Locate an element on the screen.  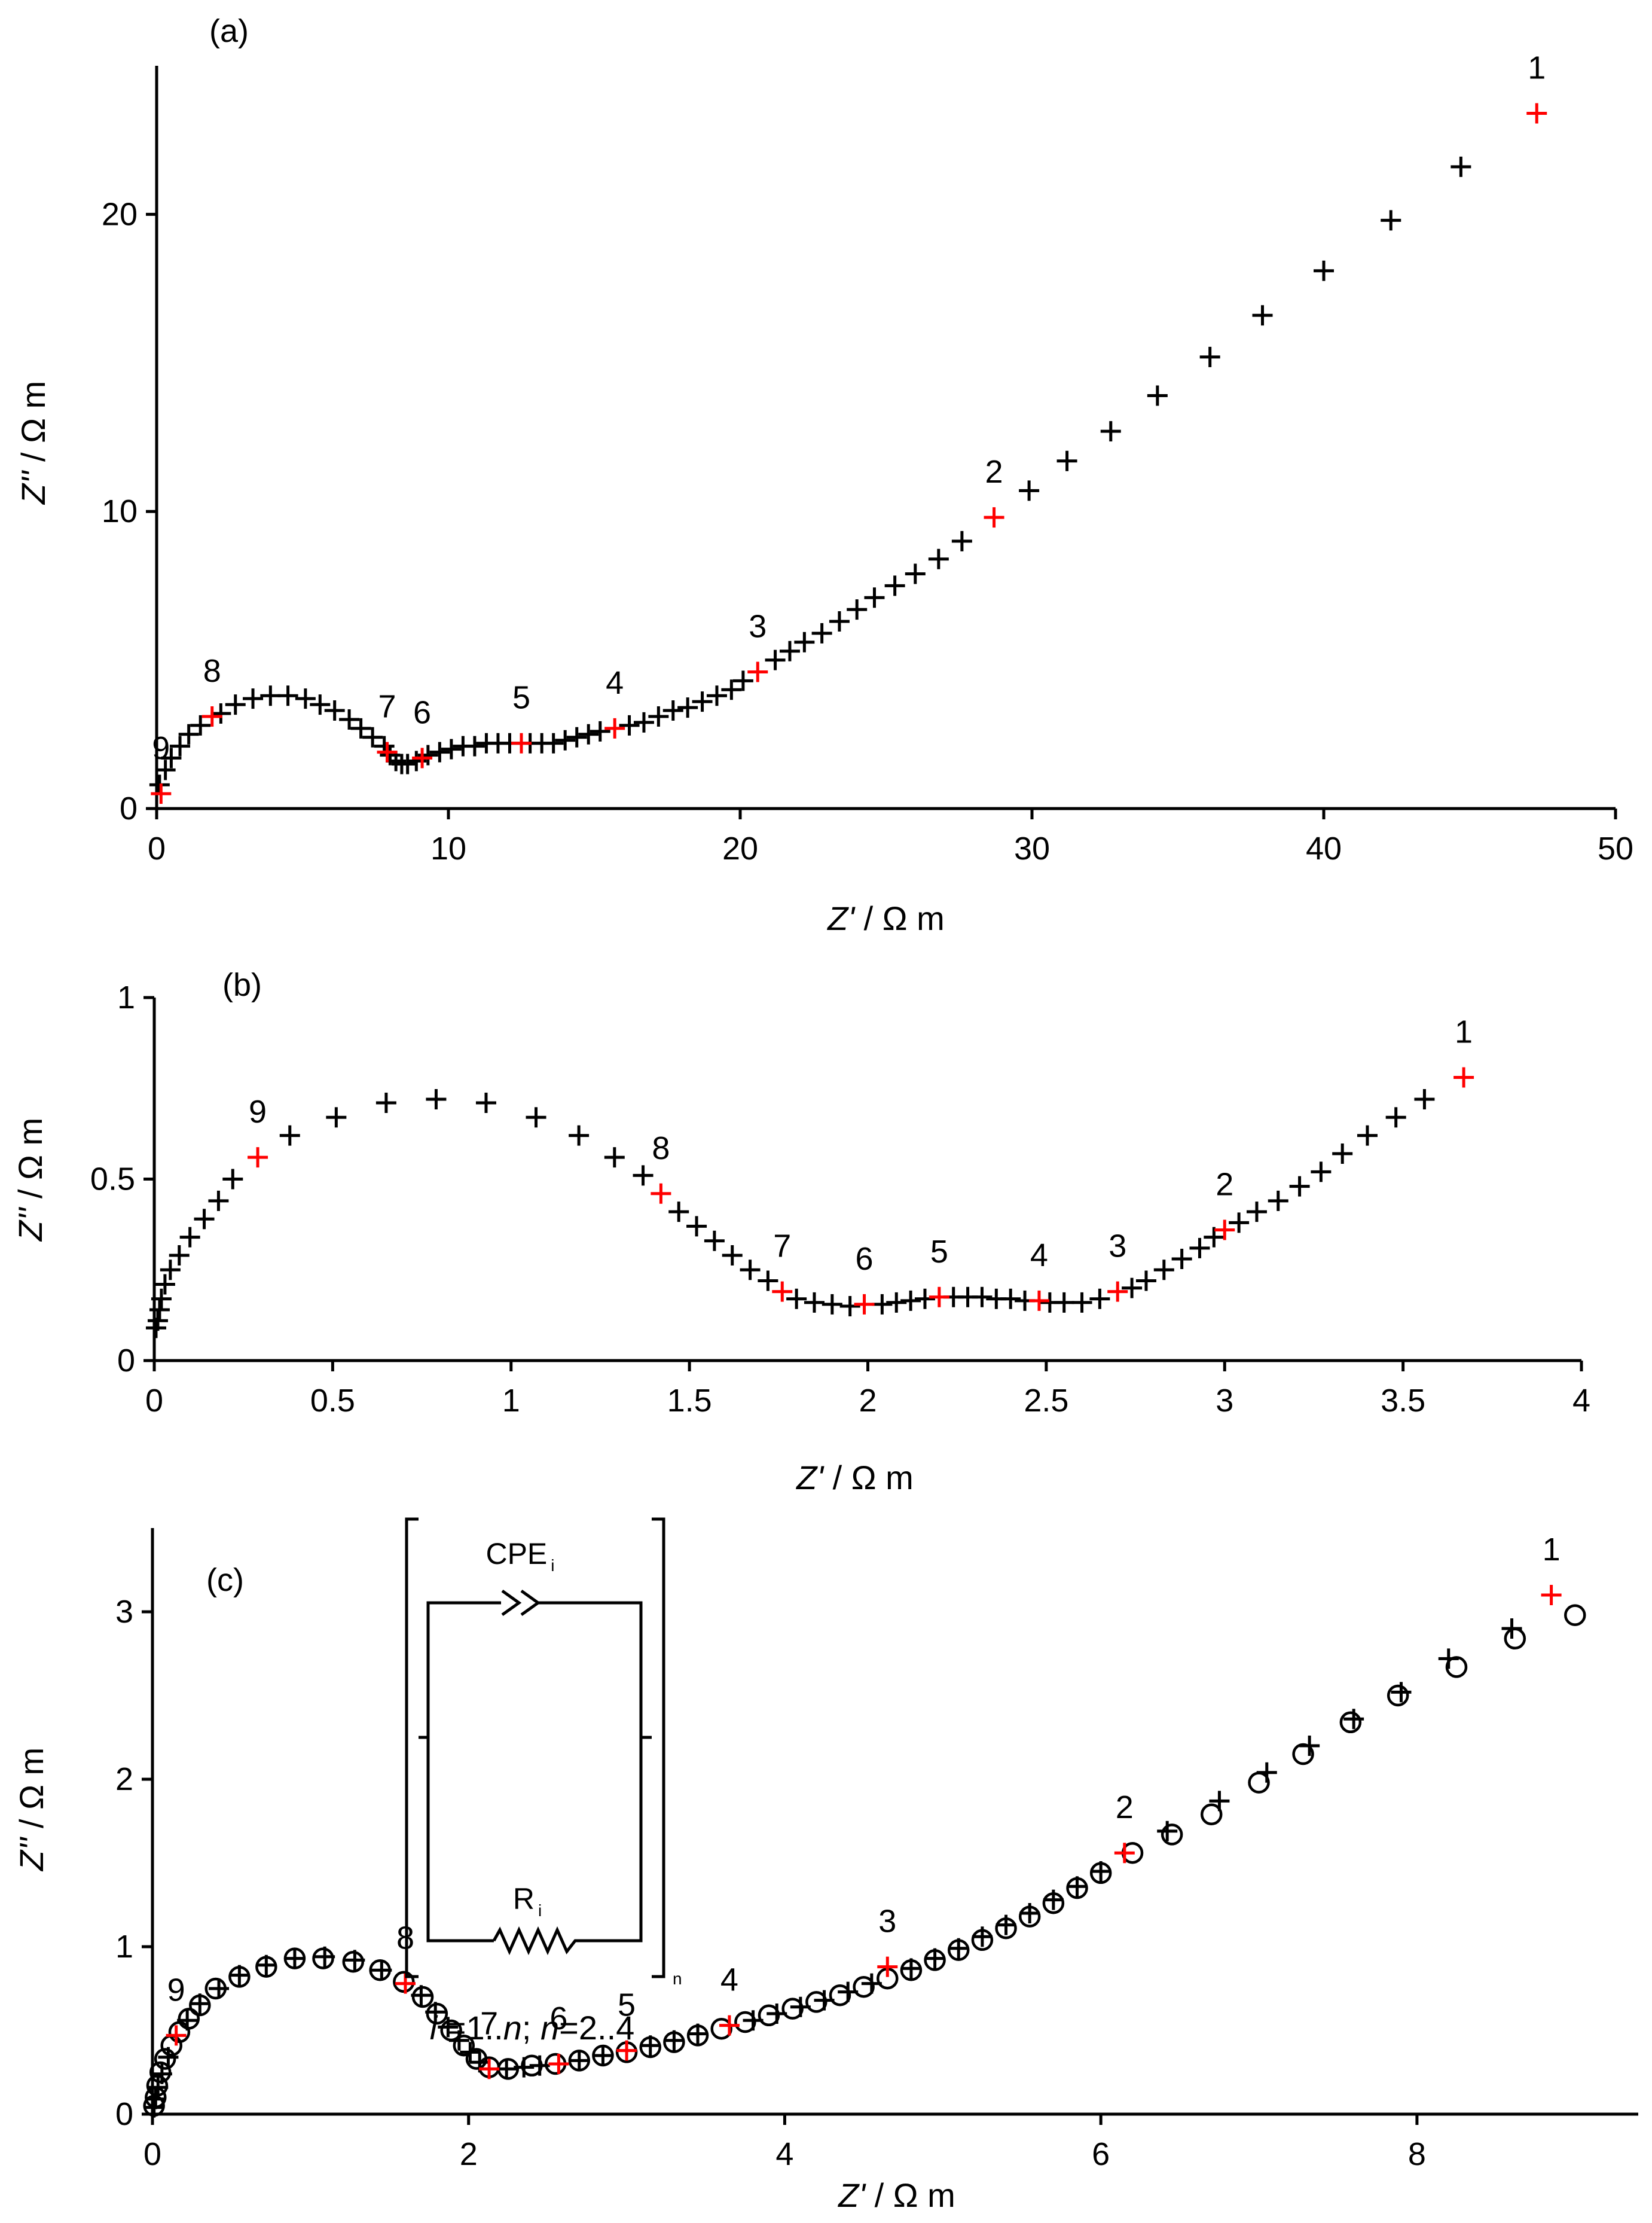
point-number-label: 1 is located at coordinates (1552, 1550).